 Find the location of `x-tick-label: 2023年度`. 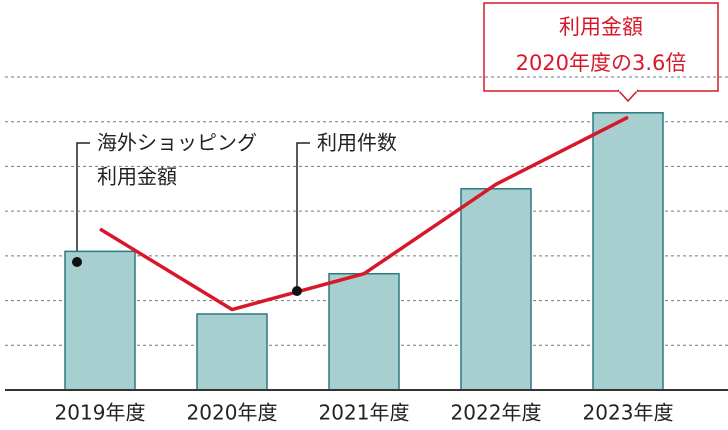

x-tick-label: 2023年度 is located at coordinates (628, 413).